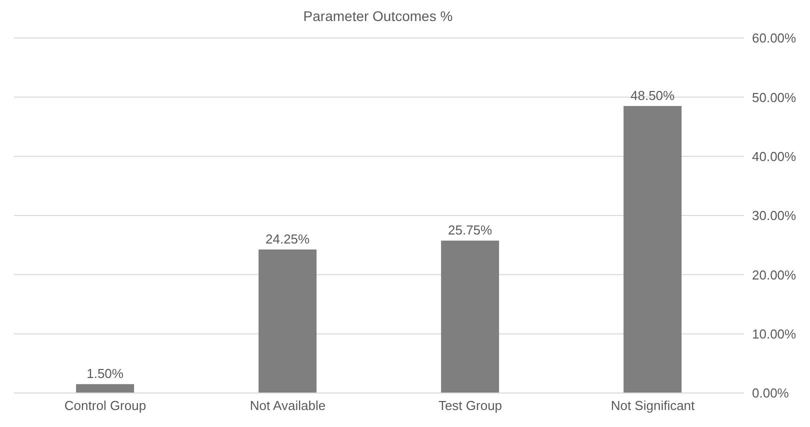 The height and width of the screenshot is (427, 810). What do you see at coordinates (774, 97) in the screenshot?
I see `y-tick-label: 50.00%` at bounding box center [774, 97].